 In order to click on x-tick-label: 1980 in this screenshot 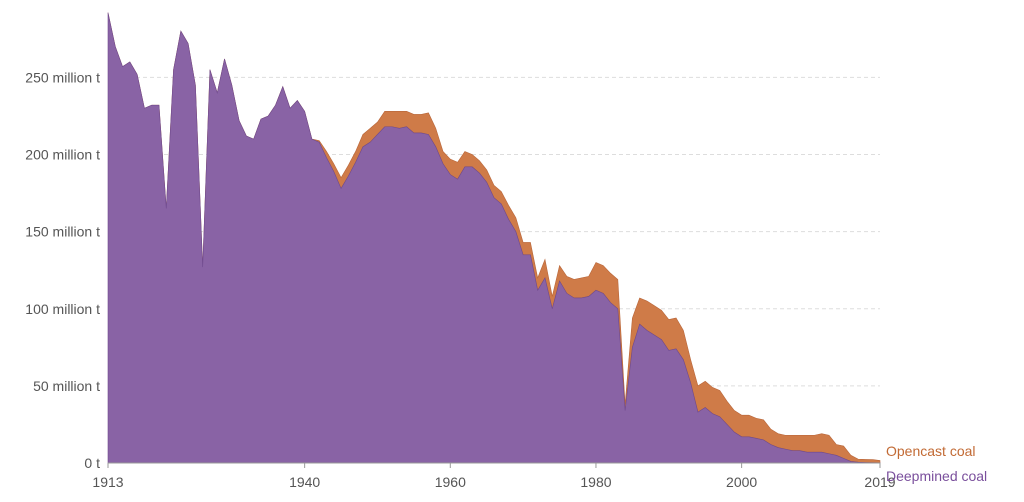, I will do `click(595, 482)`.